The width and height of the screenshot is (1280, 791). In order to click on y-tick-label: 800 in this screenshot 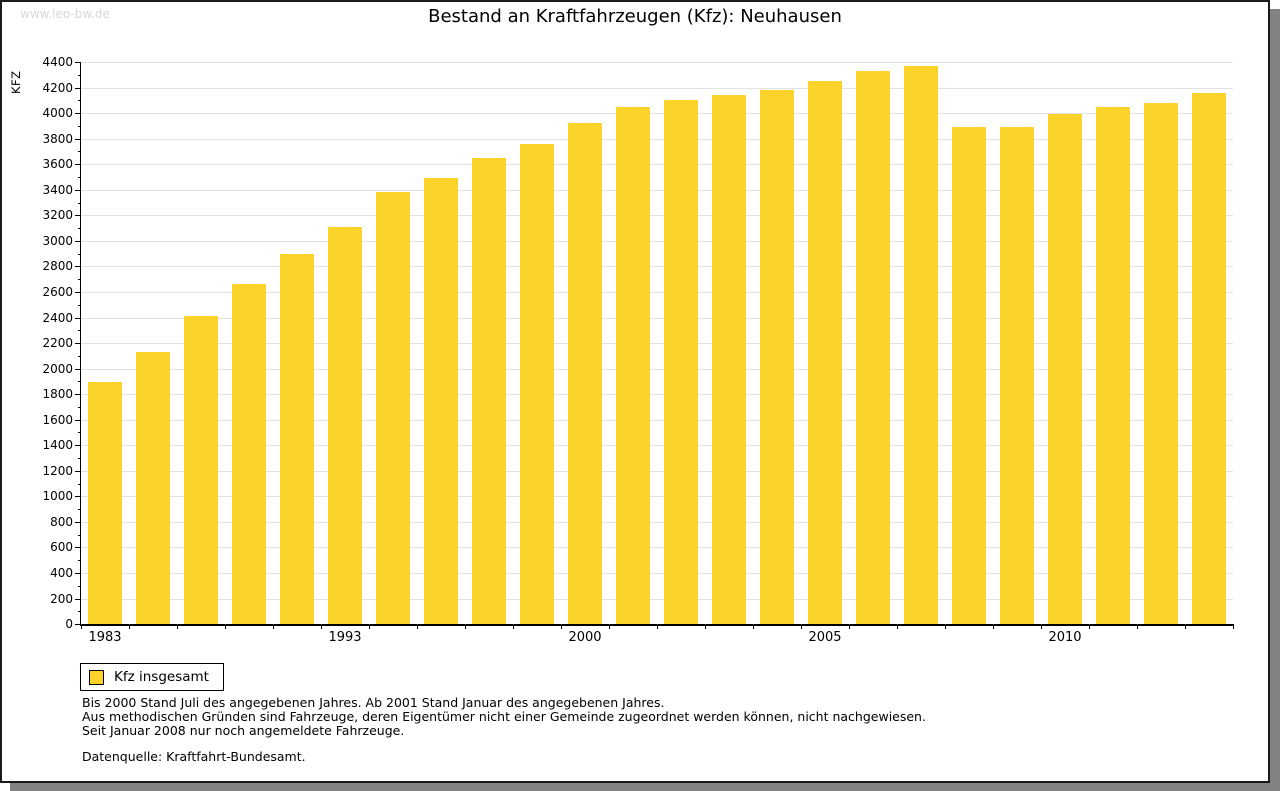, I will do `click(61, 521)`.